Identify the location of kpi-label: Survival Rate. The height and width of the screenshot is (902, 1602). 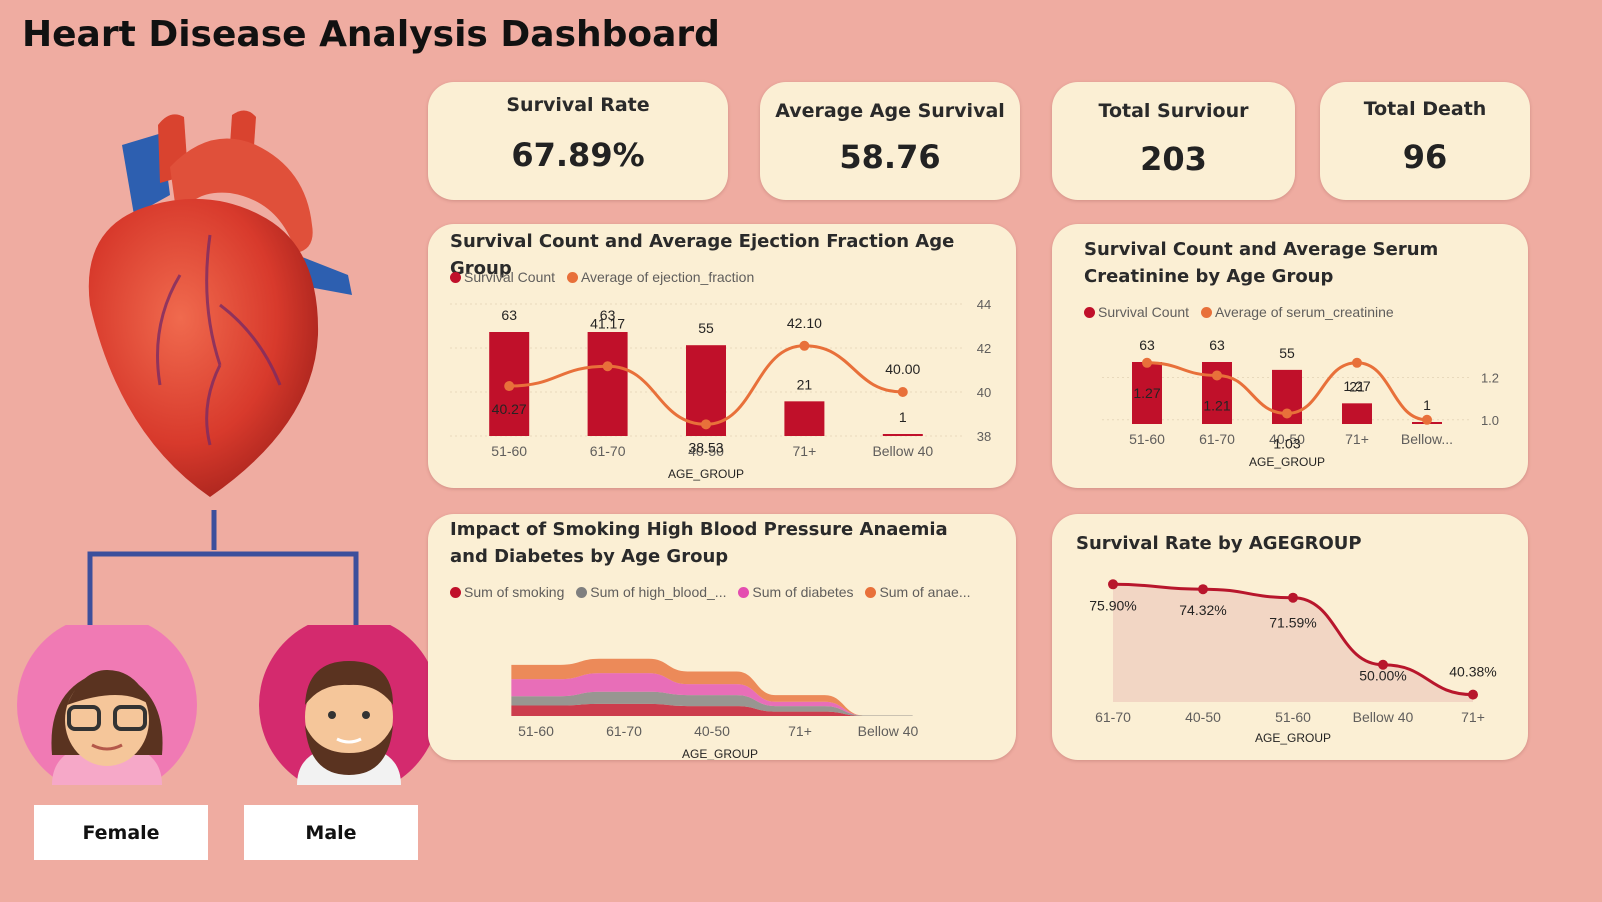
(578, 105).